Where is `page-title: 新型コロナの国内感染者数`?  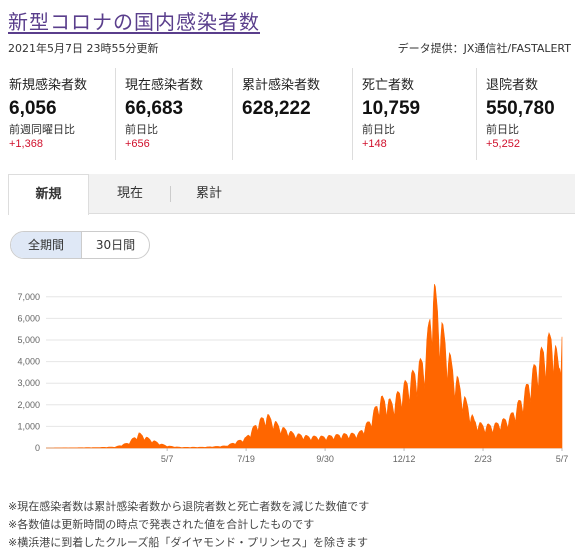
page-title: 新型コロナの国内感染者数 is located at coordinates (134, 22).